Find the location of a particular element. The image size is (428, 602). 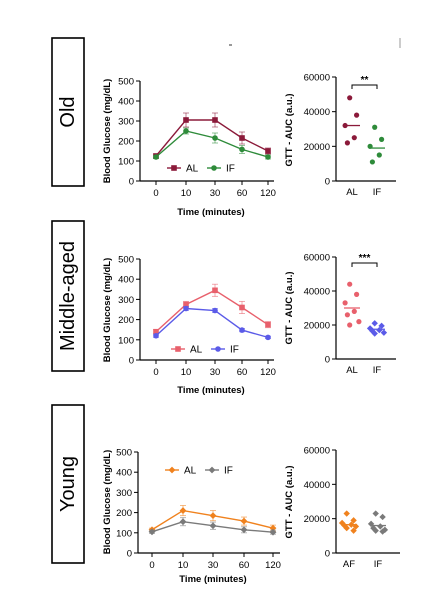

x-tick-label: 120 is located at coordinates (268, 193).